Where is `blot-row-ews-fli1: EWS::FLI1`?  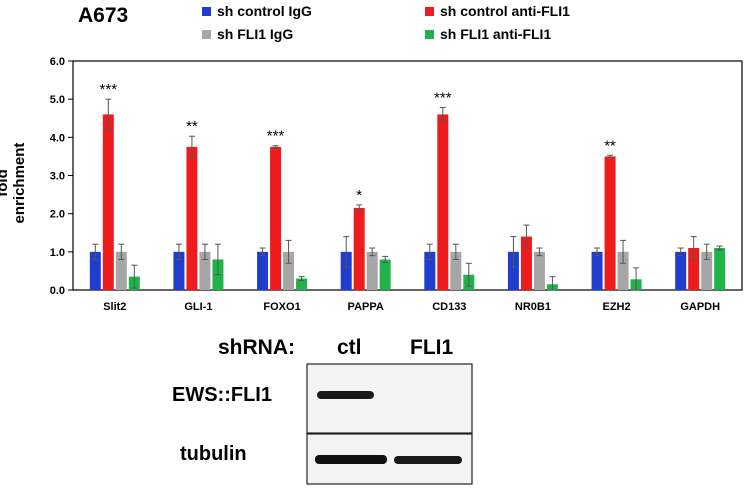
blot-row-ews-fli1: EWS::FLI1 is located at coordinates (222, 395).